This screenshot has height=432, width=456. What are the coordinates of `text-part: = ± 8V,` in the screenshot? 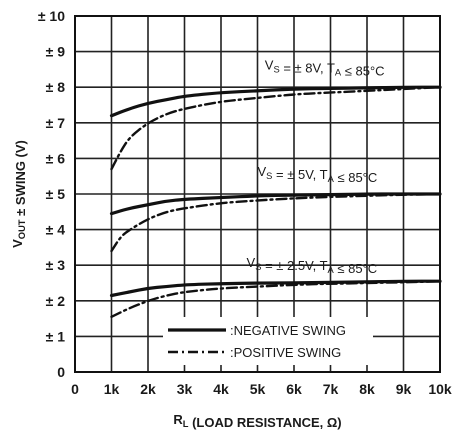 It's located at (303, 67).